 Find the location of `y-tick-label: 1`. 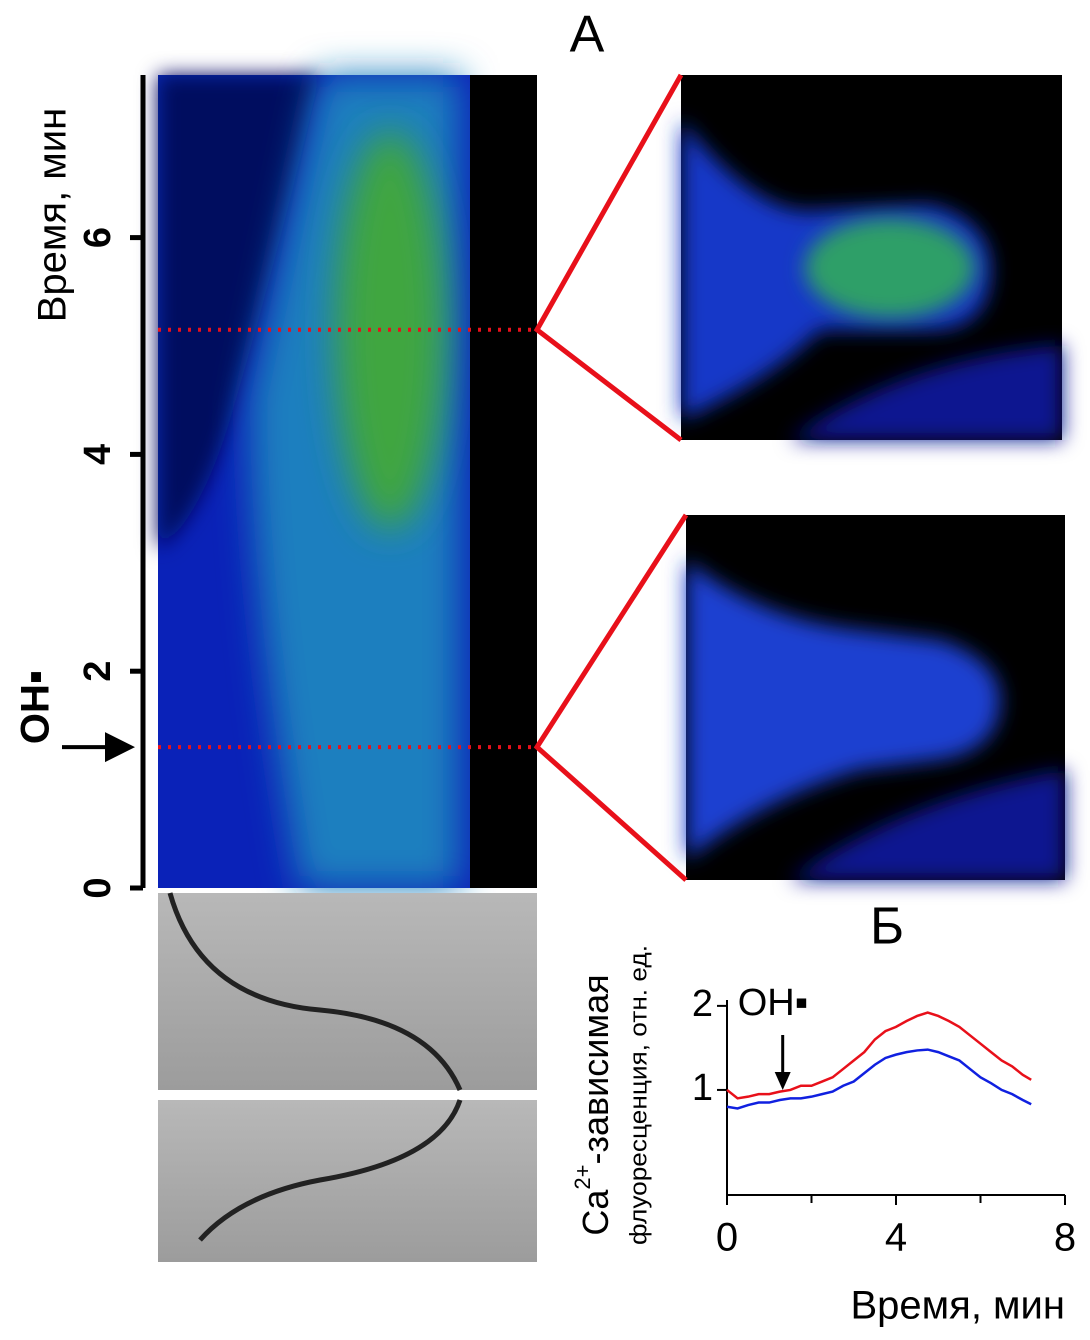

y-tick-label: 1 is located at coordinates (702, 1088).